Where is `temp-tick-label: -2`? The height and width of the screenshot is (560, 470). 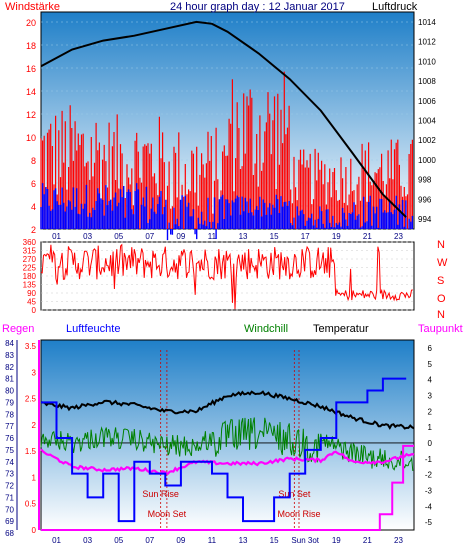
temp-tick-label: -2 is located at coordinates (429, 475).